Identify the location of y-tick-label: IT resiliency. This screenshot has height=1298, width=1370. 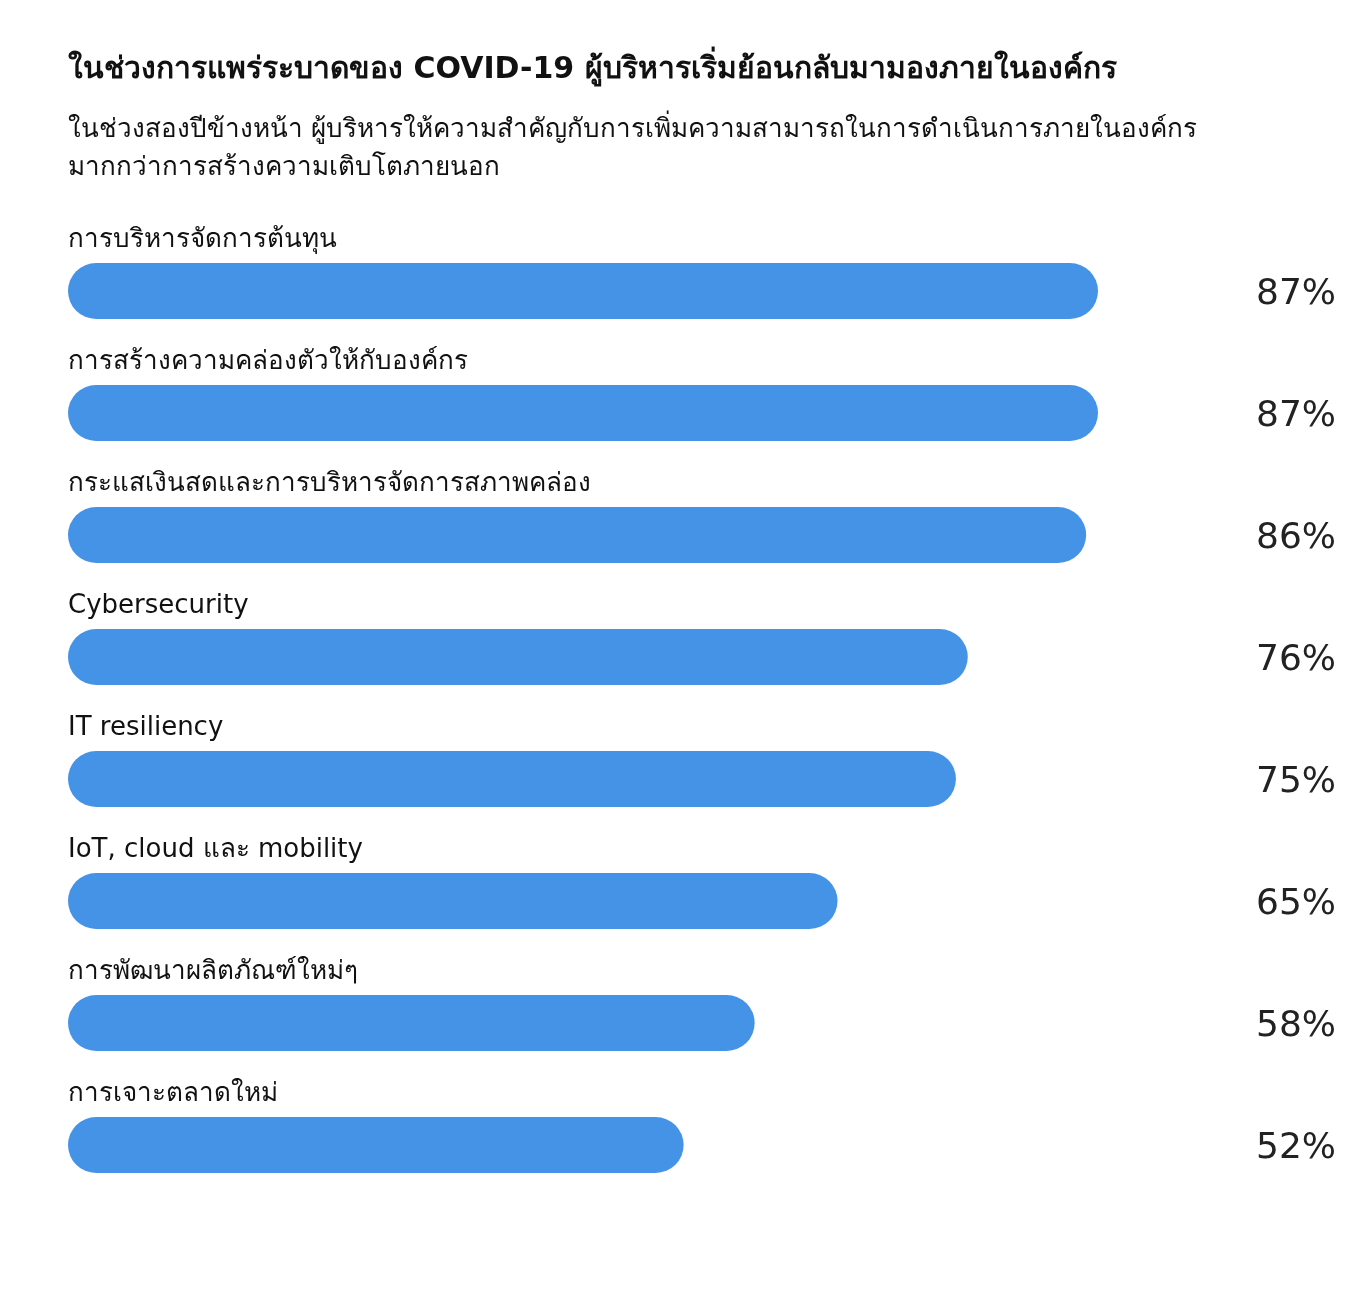
(146, 726).